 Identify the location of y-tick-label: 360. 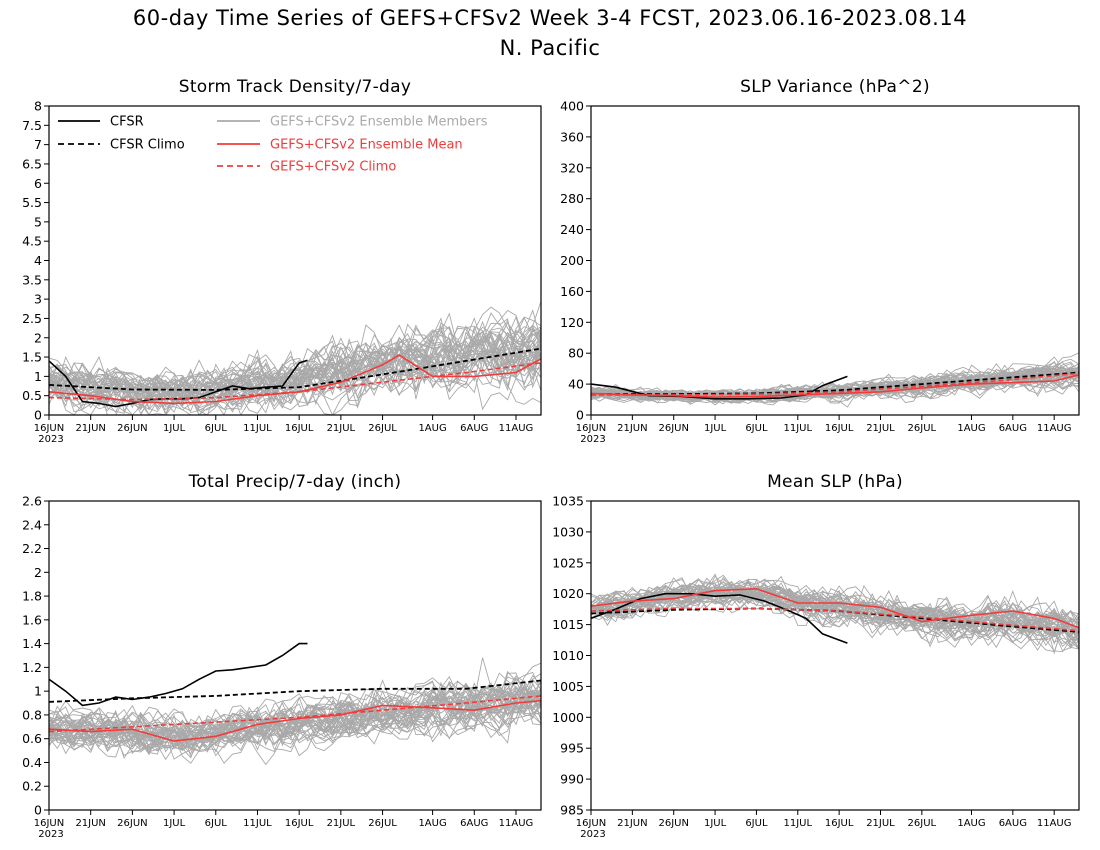
(572, 136).